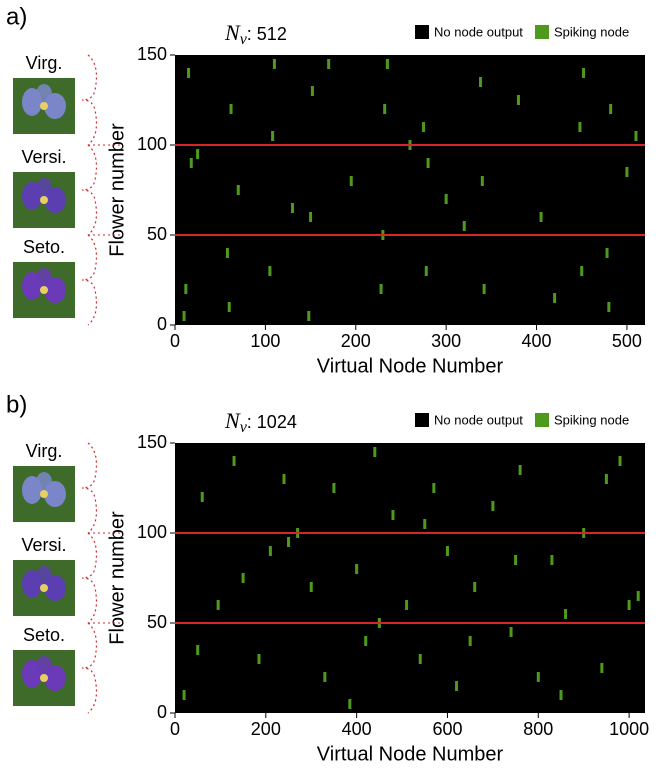 Image resolution: width=668 pixels, height=772 pixels. I want to click on x-tick-label: 1000, so click(629, 729).